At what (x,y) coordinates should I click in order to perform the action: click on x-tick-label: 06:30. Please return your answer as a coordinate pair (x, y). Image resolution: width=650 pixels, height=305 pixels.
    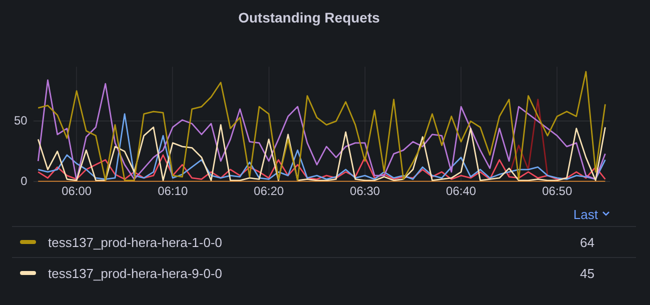
    Looking at the image, I should click on (365, 191).